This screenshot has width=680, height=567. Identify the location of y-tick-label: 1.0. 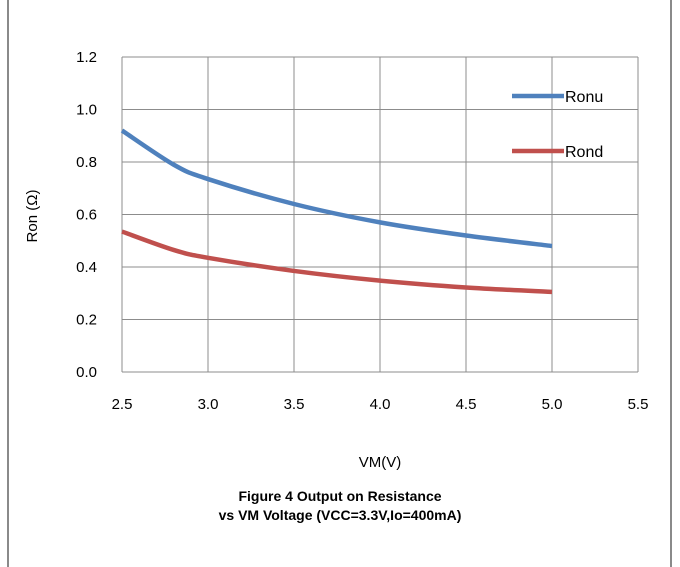
(86, 110).